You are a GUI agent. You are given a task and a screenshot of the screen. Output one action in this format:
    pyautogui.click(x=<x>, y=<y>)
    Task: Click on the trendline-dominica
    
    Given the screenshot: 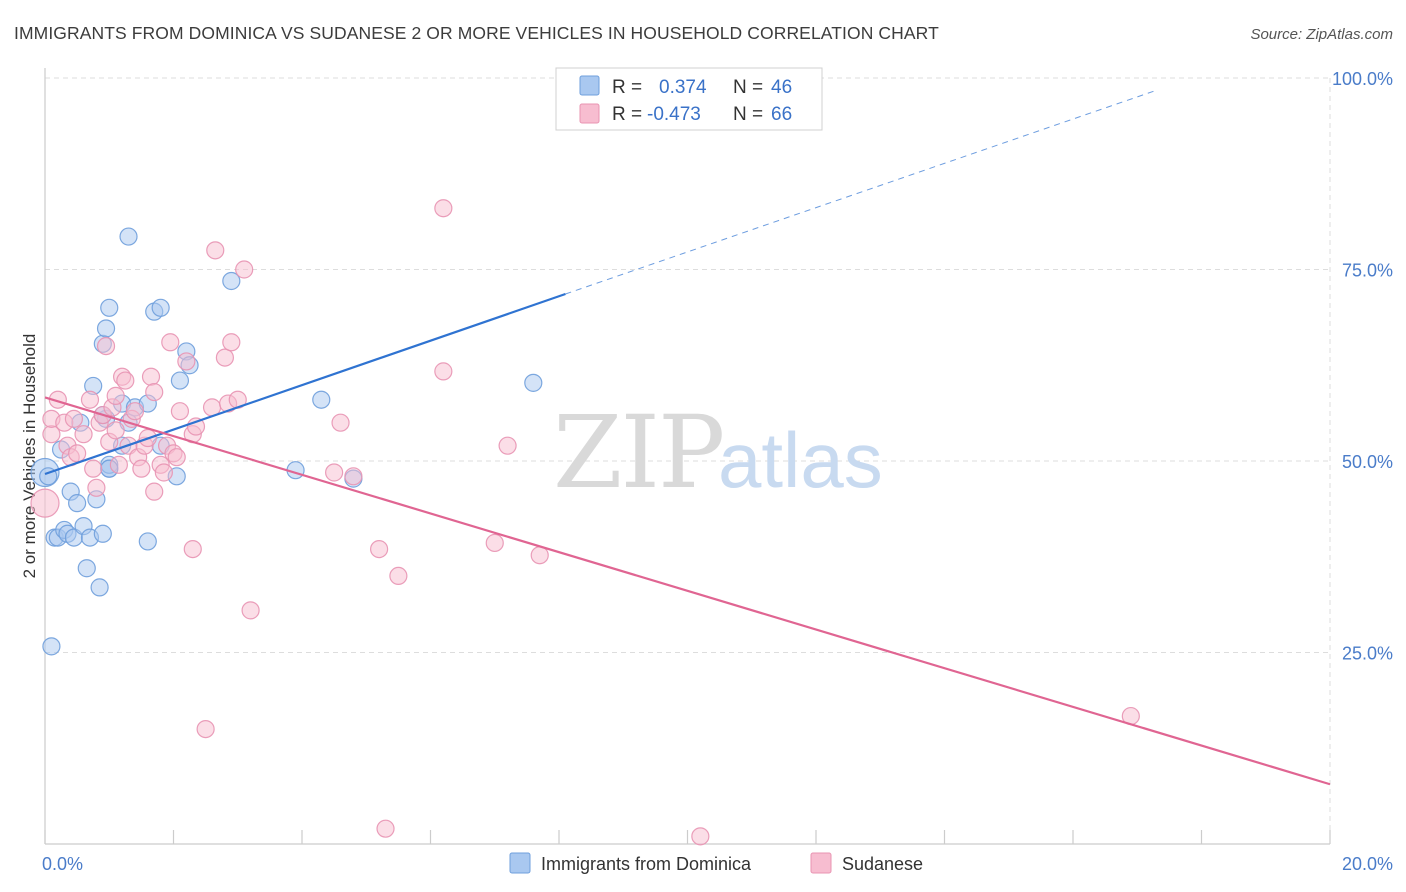 What is the action you would take?
    pyautogui.click(x=305, y=384)
    